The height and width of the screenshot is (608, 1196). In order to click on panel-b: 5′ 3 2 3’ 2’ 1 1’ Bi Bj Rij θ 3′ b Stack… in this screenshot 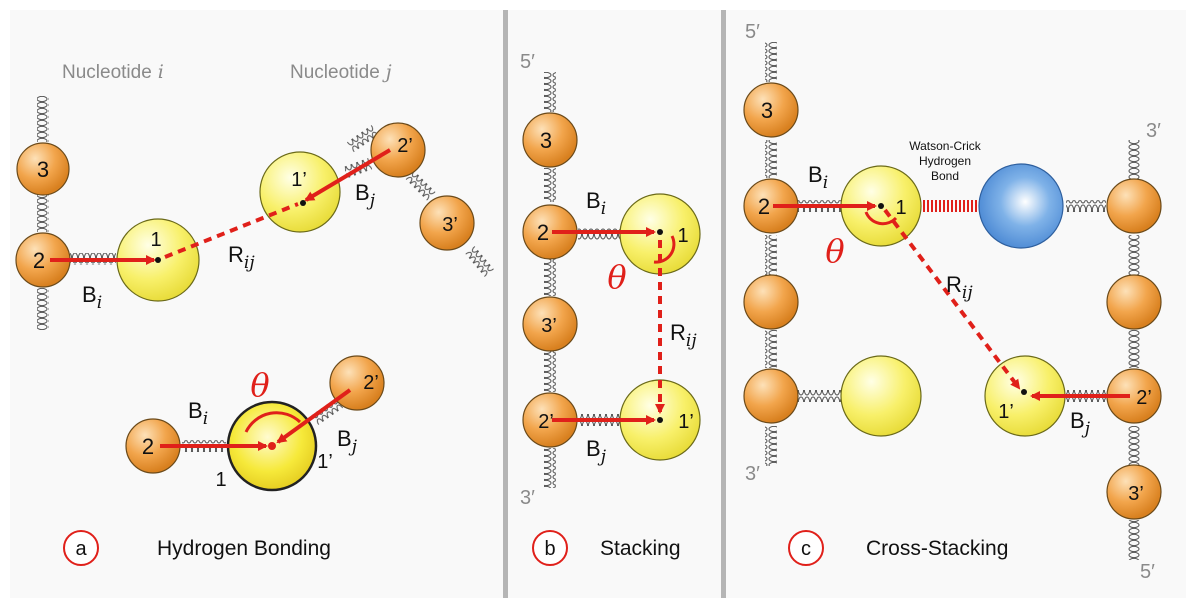, I will do `click(610, 308)`.